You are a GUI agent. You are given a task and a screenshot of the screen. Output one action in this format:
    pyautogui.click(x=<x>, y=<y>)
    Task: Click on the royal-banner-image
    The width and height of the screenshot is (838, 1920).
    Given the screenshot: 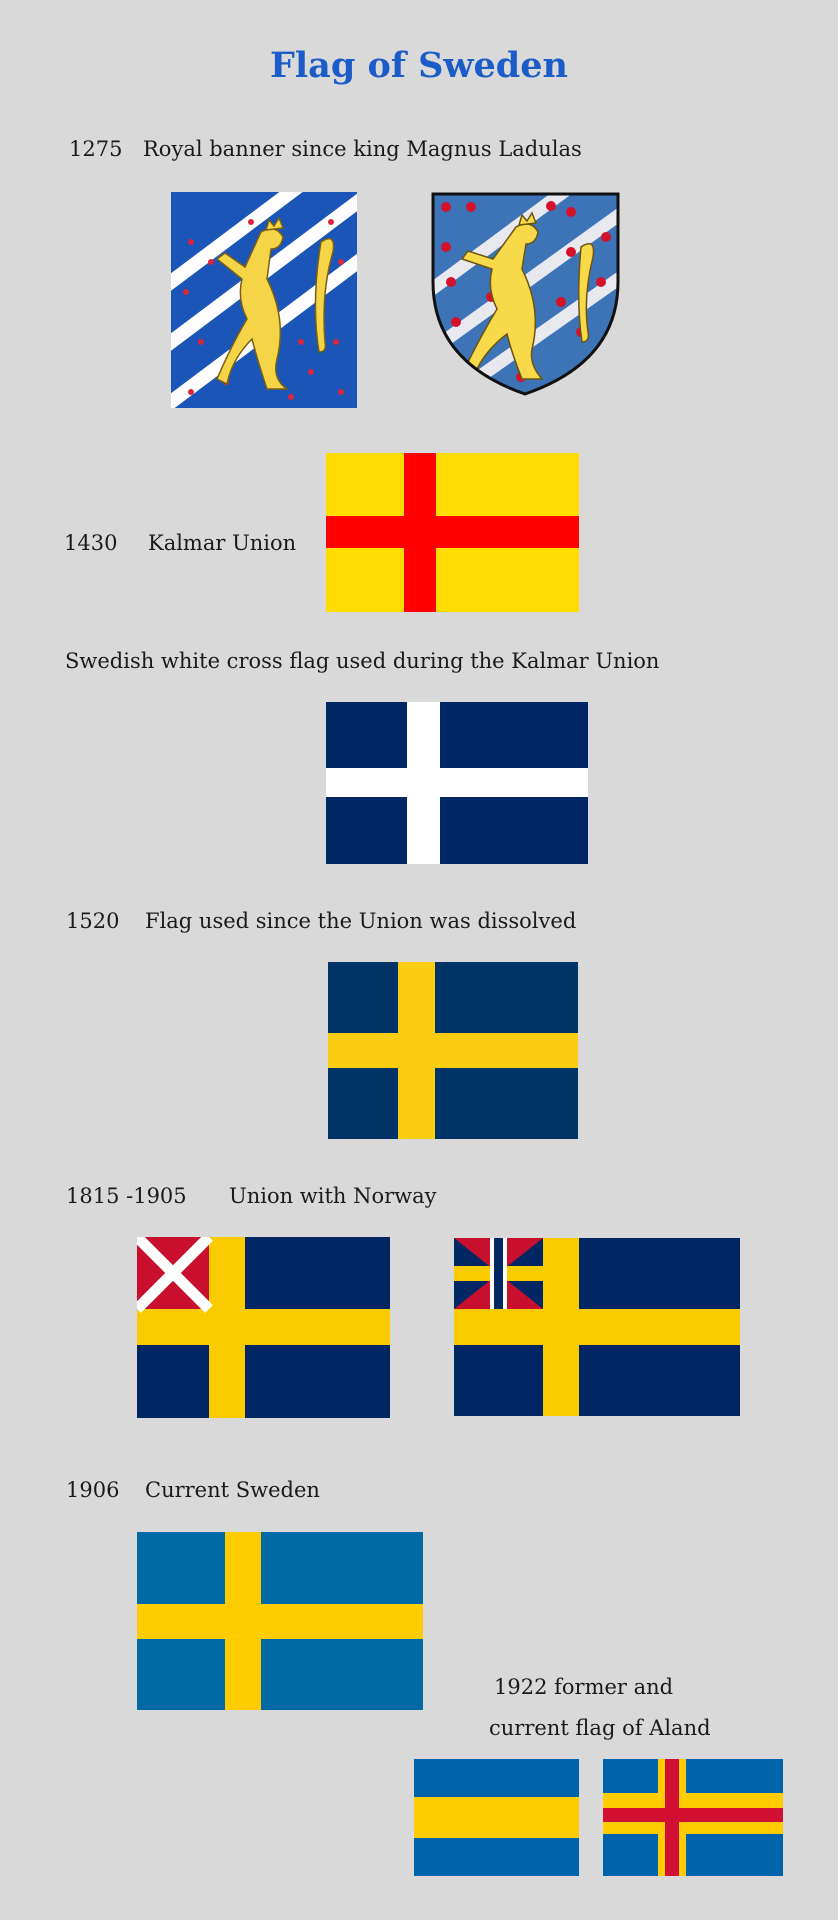 What is the action you would take?
    pyautogui.click(x=264, y=300)
    